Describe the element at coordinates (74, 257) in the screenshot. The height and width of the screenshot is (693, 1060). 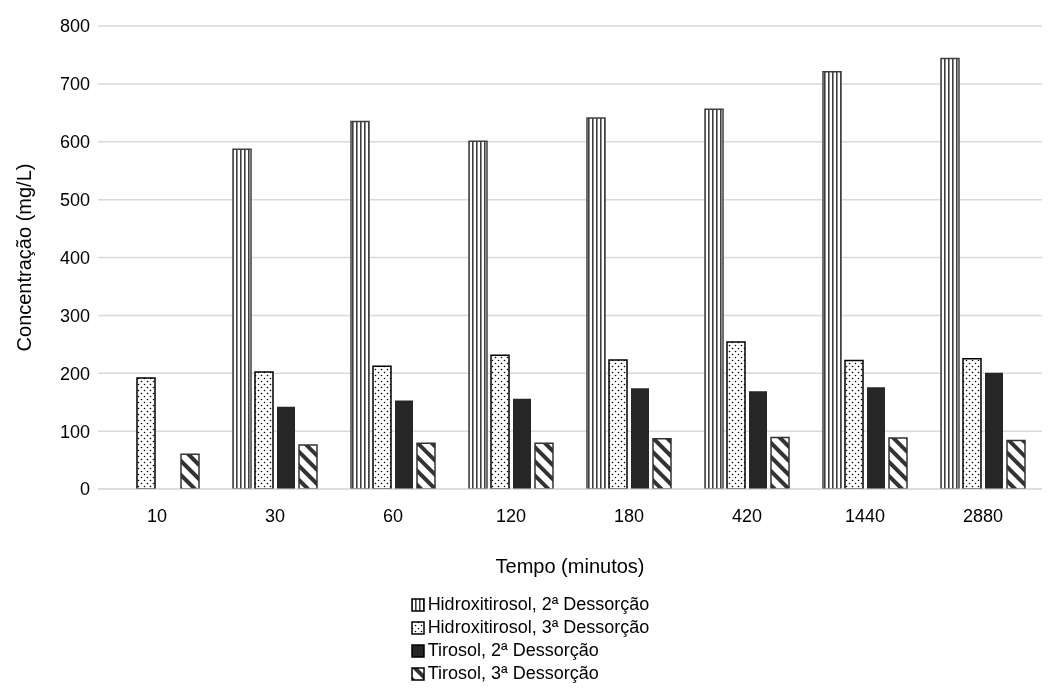
I see `y-tick-label: 400` at that location.